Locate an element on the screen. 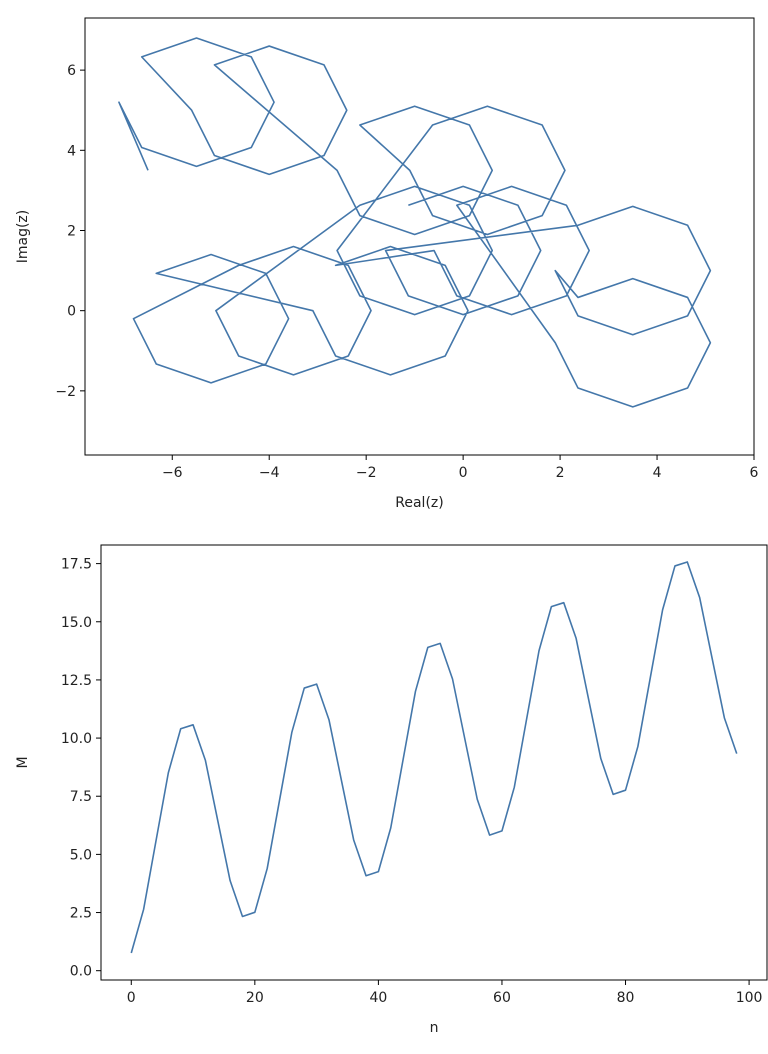 The width and height of the screenshot is (768, 1054). y-tick-label: 6 is located at coordinates (71, 71).